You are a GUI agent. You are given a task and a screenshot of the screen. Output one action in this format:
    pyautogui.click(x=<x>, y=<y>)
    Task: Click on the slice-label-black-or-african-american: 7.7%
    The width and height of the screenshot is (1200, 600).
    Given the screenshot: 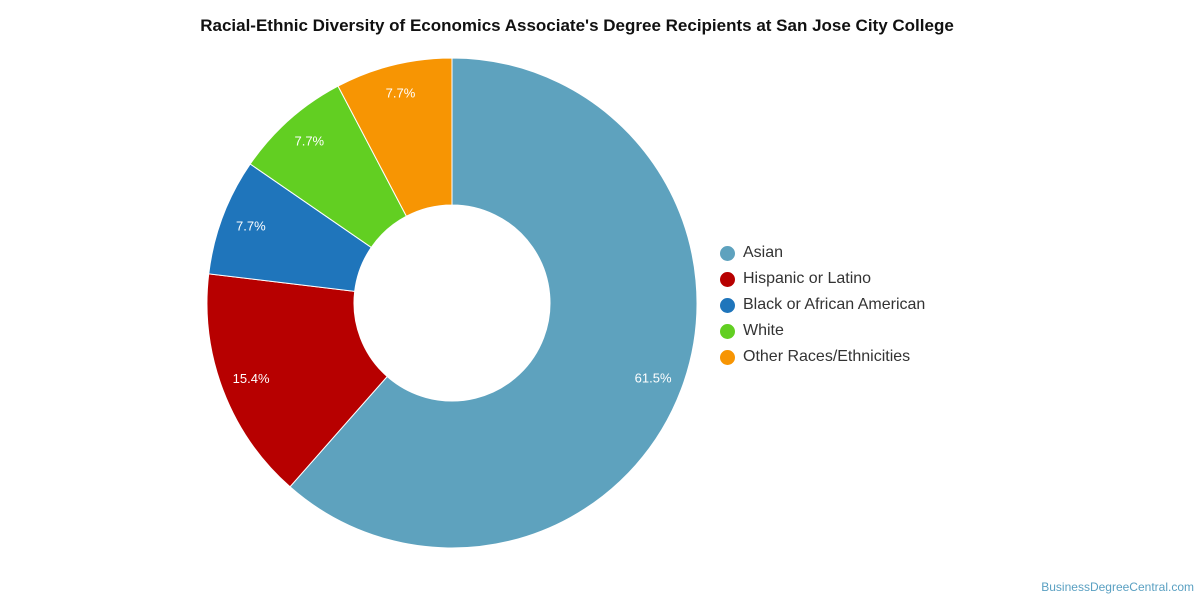 What is the action you would take?
    pyautogui.click(x=251, y=225)
    